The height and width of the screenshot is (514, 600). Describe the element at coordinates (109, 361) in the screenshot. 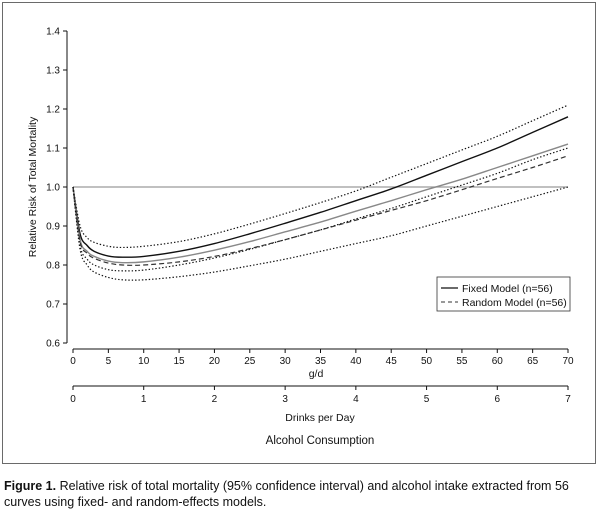

I see `x-tick-label-gd: 5` at that location.